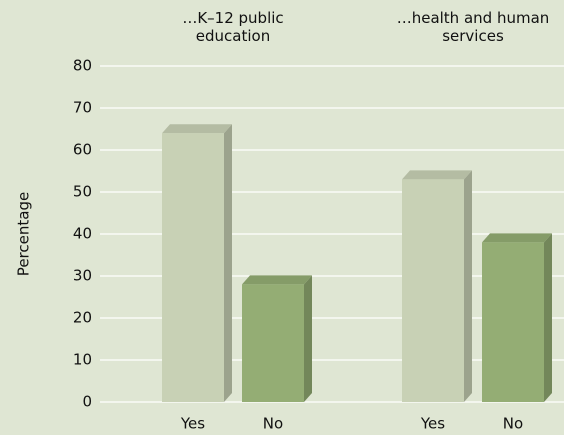 This screenshot has height=435, width=564. What do you see at coordinates (82, 276) in the screenshot?
I see `y-tick-label: 30` at bounding box center [82, 276].